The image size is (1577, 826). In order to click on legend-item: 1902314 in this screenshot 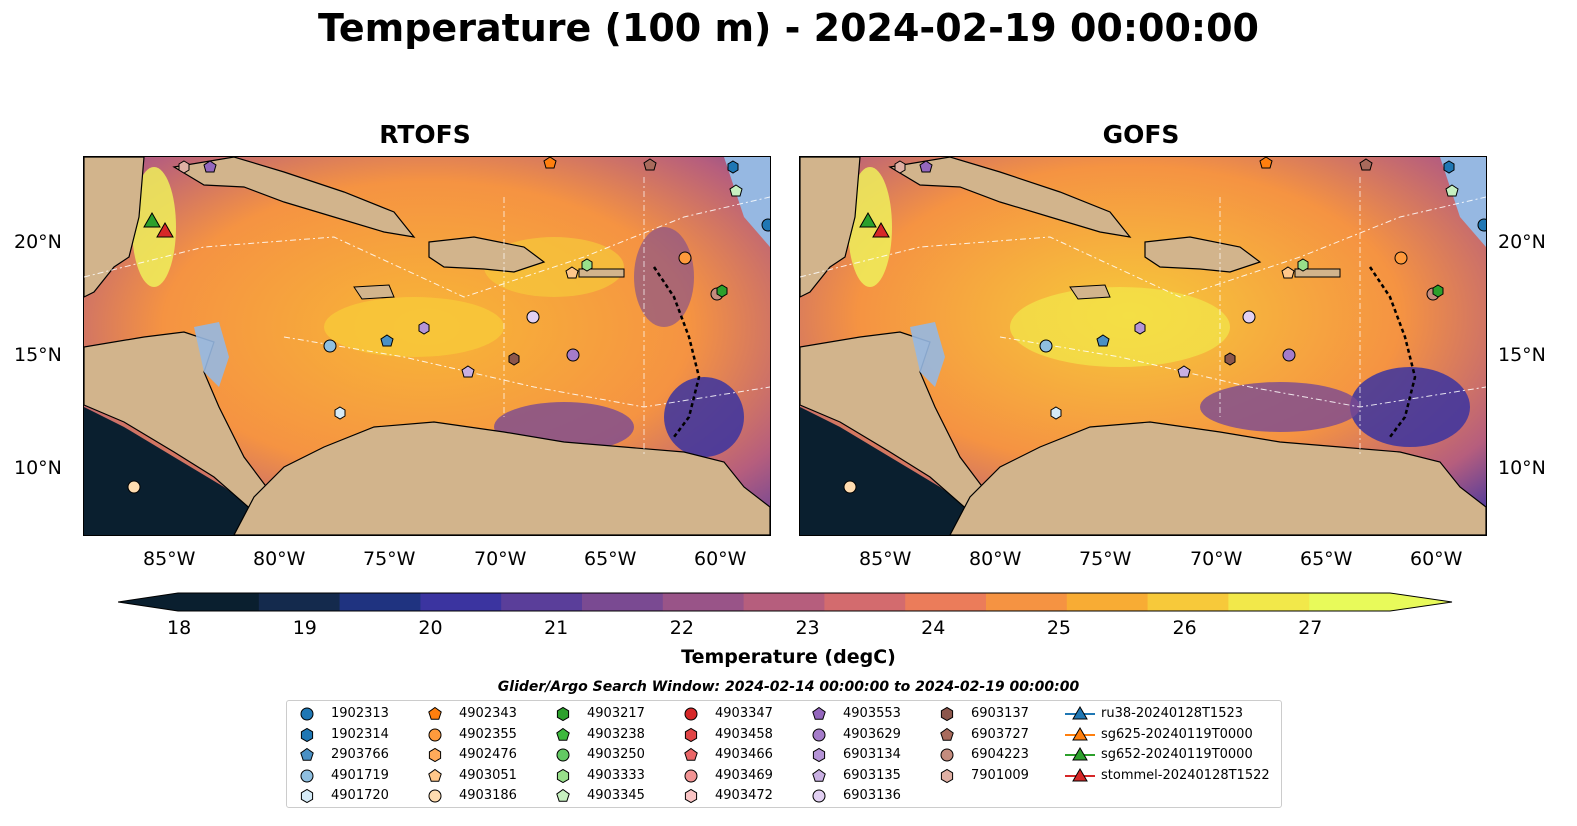, I will do `click(397, 735)`.